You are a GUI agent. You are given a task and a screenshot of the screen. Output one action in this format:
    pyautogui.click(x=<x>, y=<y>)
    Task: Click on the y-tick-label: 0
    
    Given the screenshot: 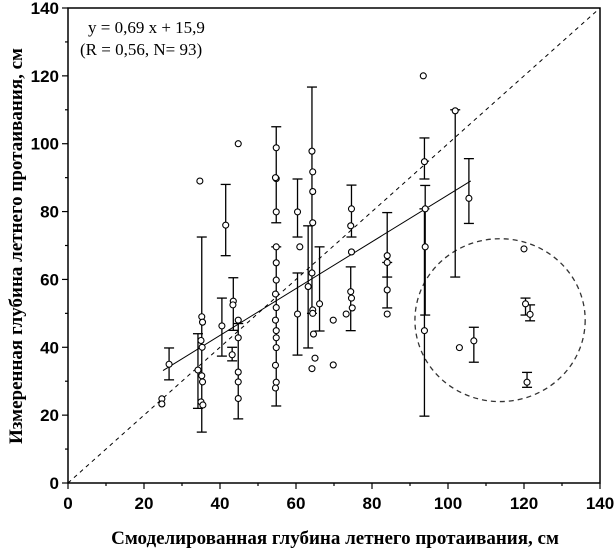 What is the action you would take?
    pyautogui.click(x=54, y=483)
    